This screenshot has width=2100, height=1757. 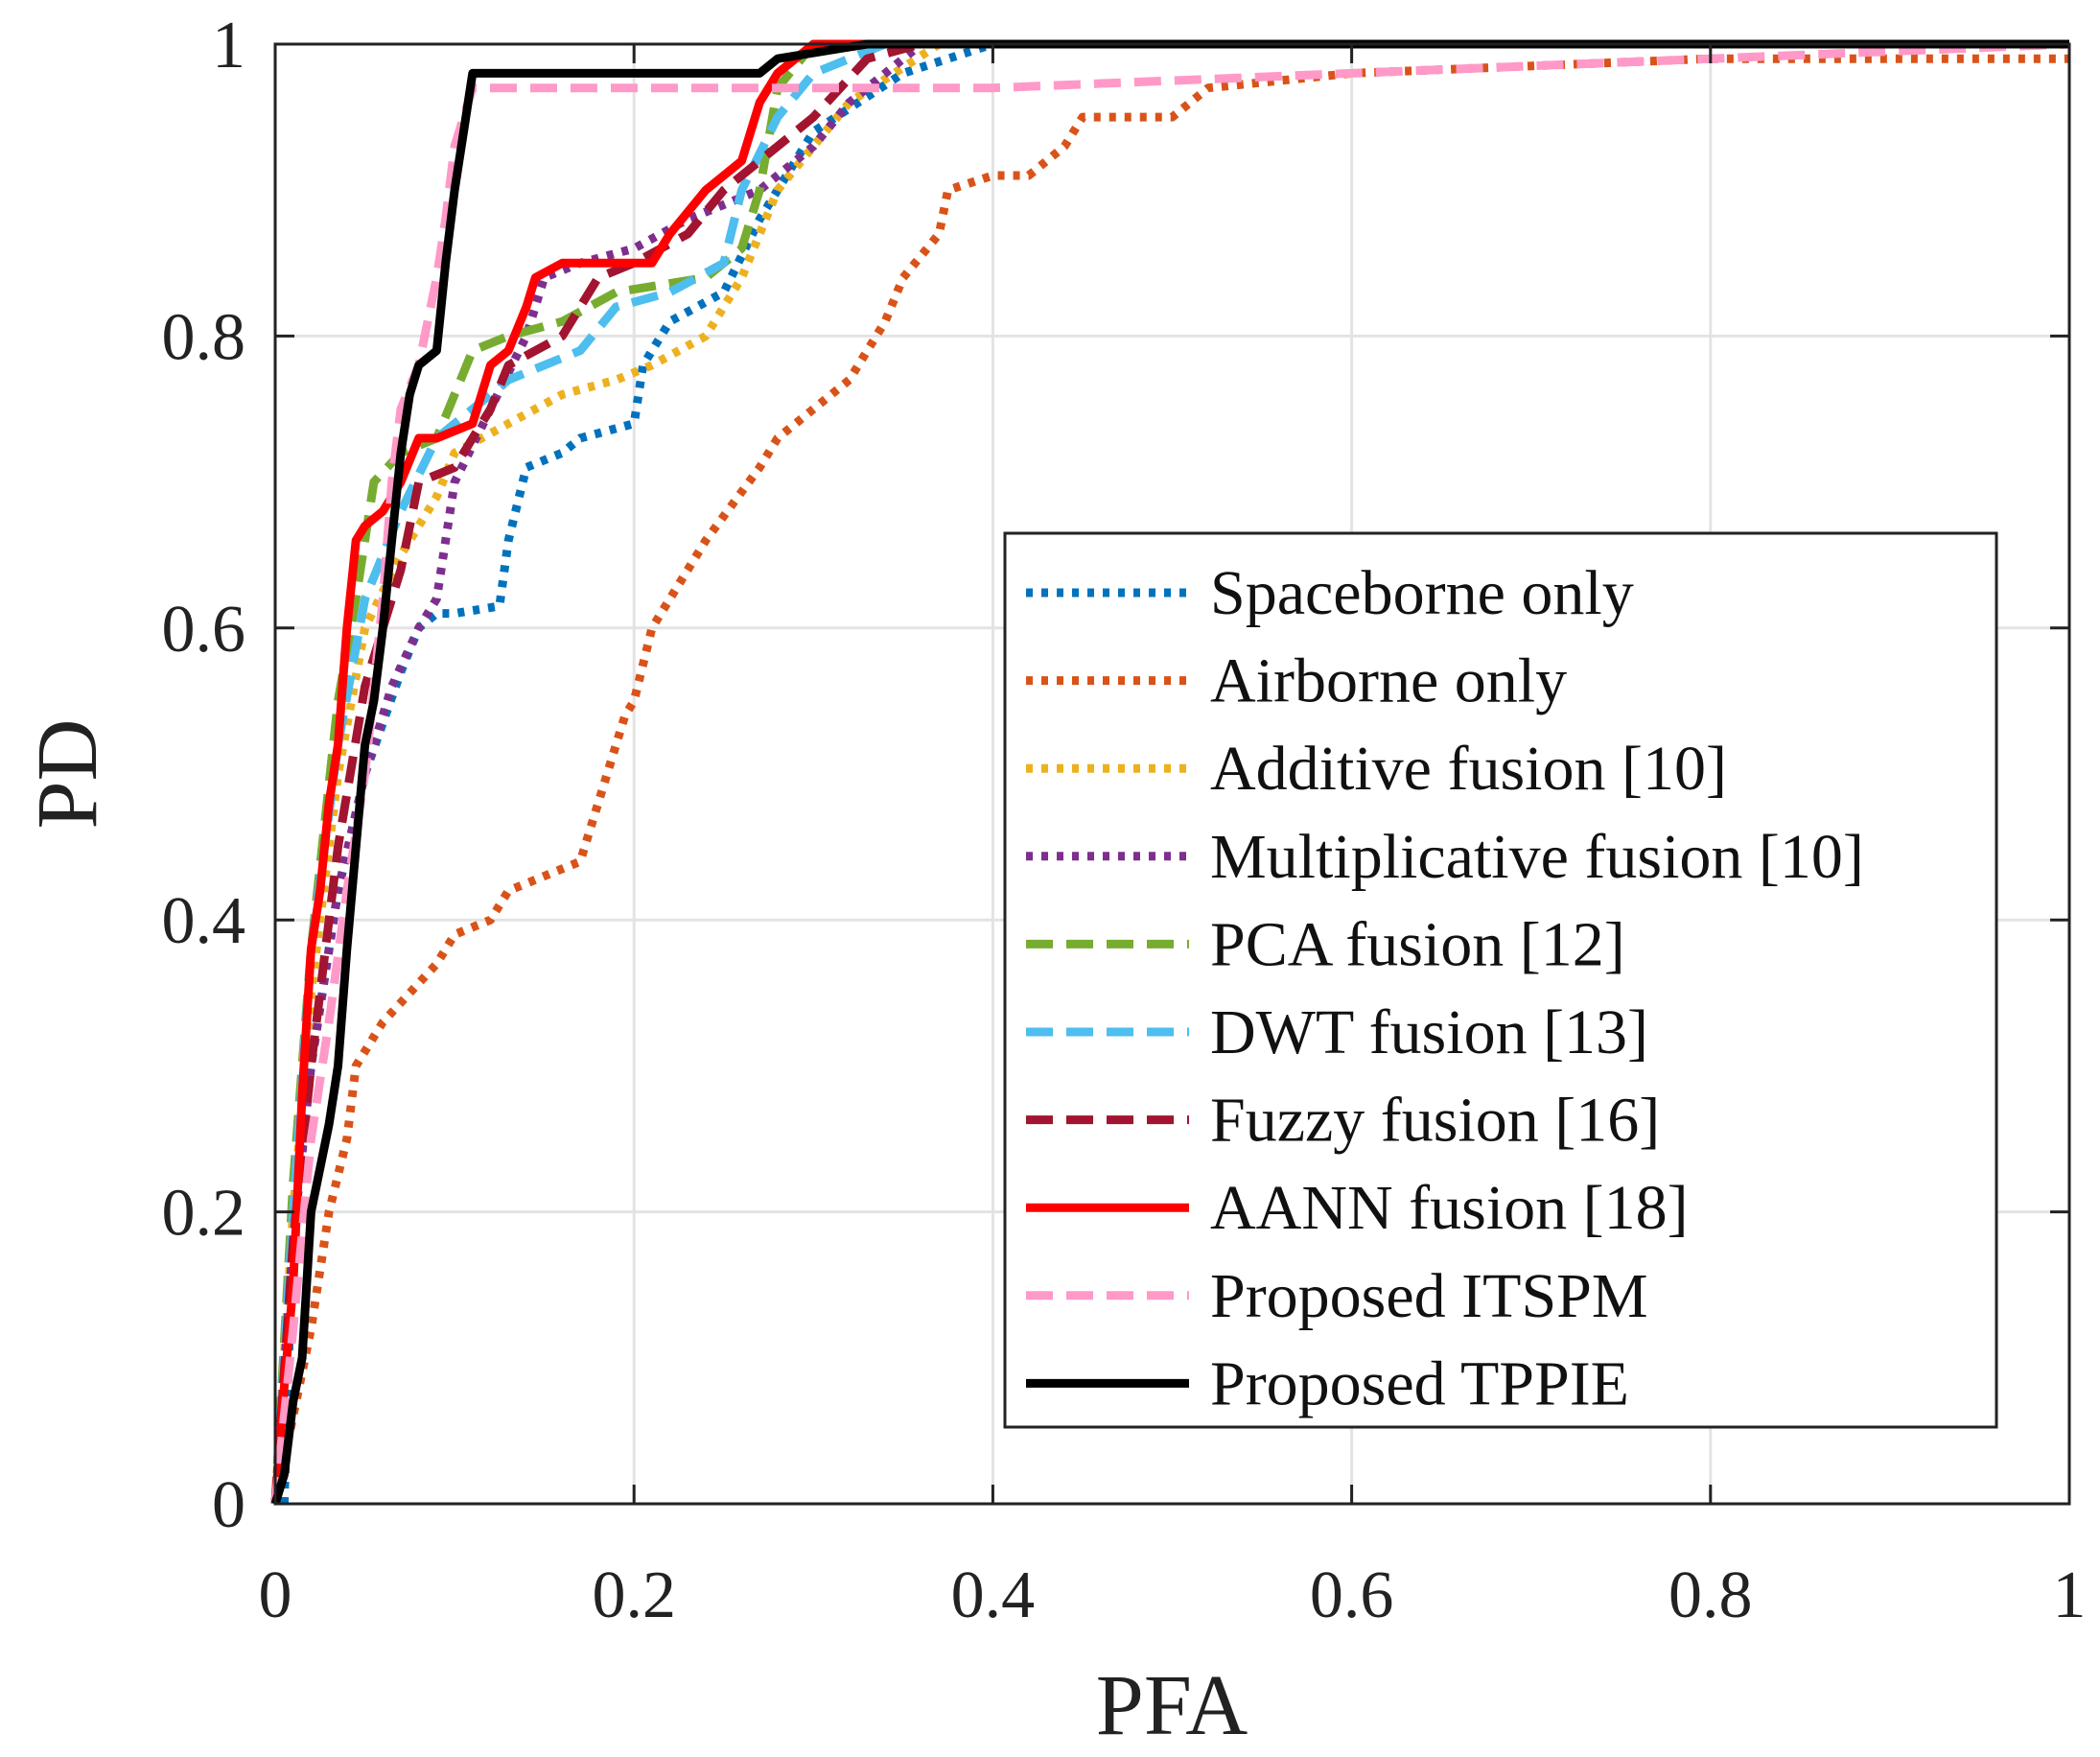 What do you see at coordinates (229, 45) in the screenshot?
I see `y-tick-label: 1` at bounding box center [229, 45].